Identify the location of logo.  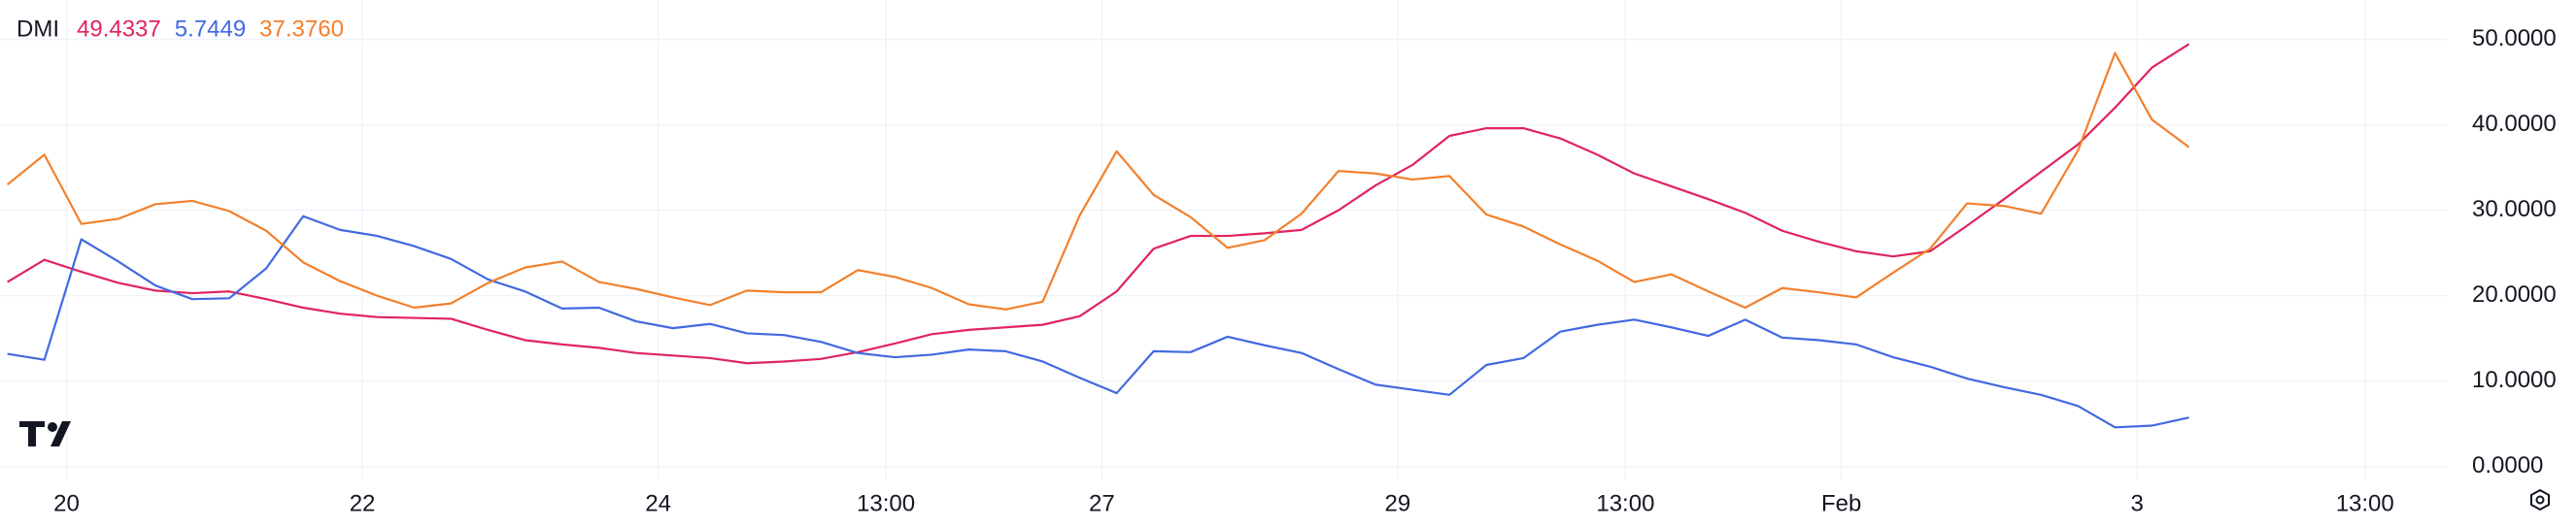
(45, 433).